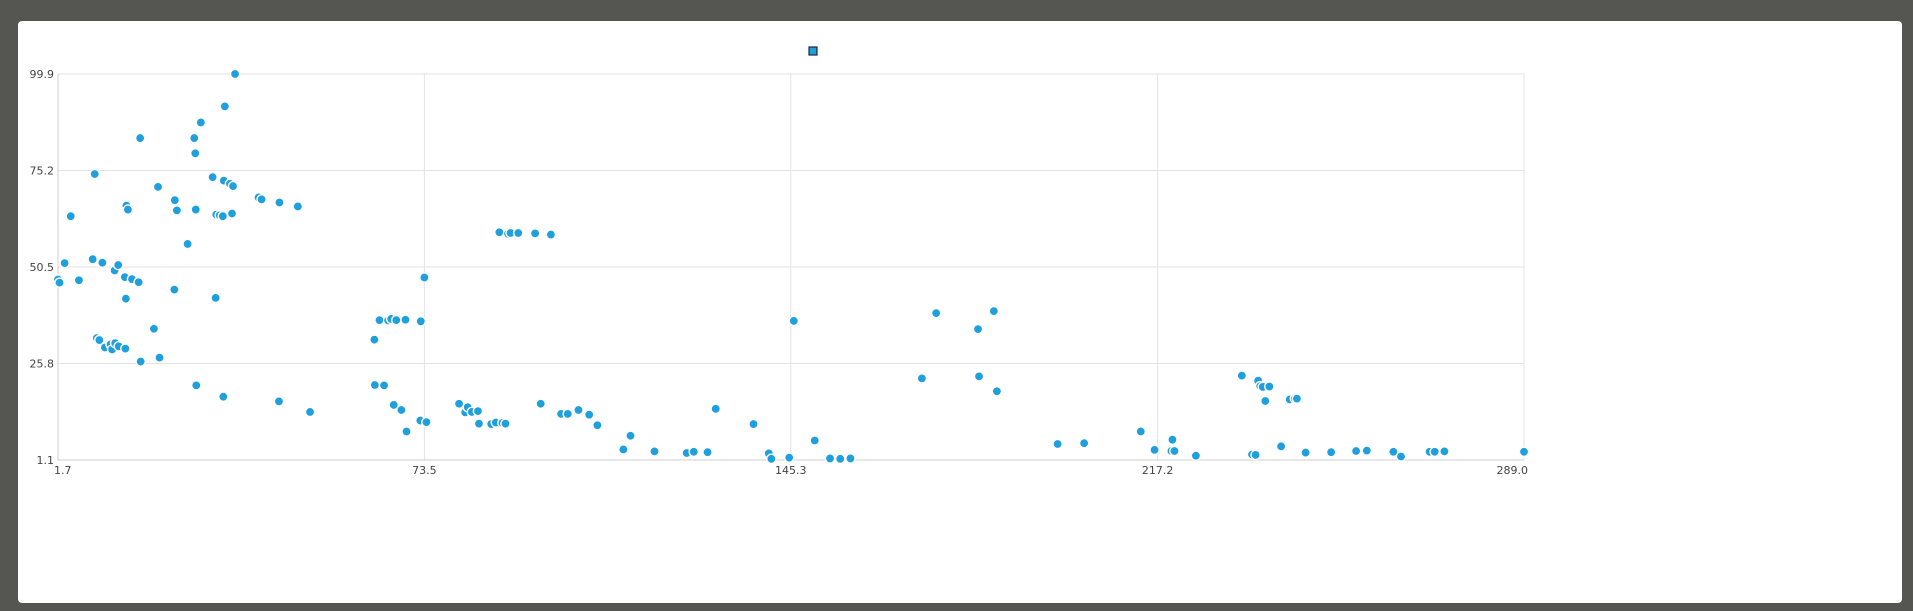 This screenshot has height=611, width=1913. I want to click on legend-marker, so click(813, 51).